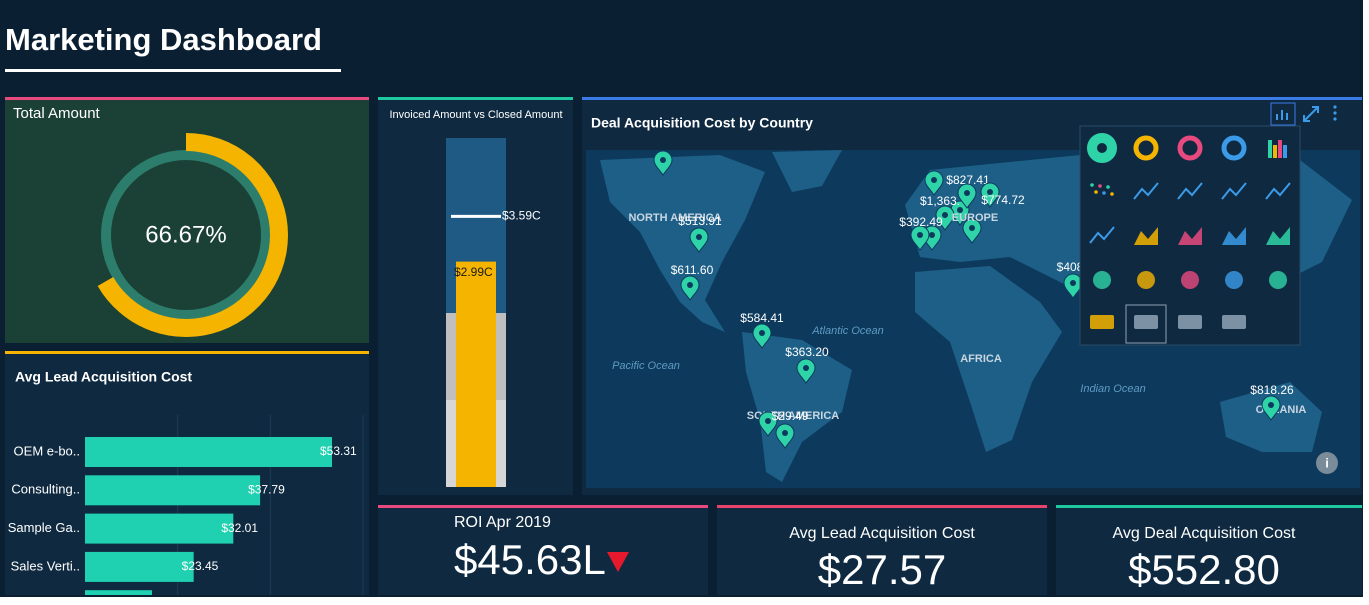 This screenshot has height=605, width=1369. I want to click on value-label: $37.79, so click(266, 489).